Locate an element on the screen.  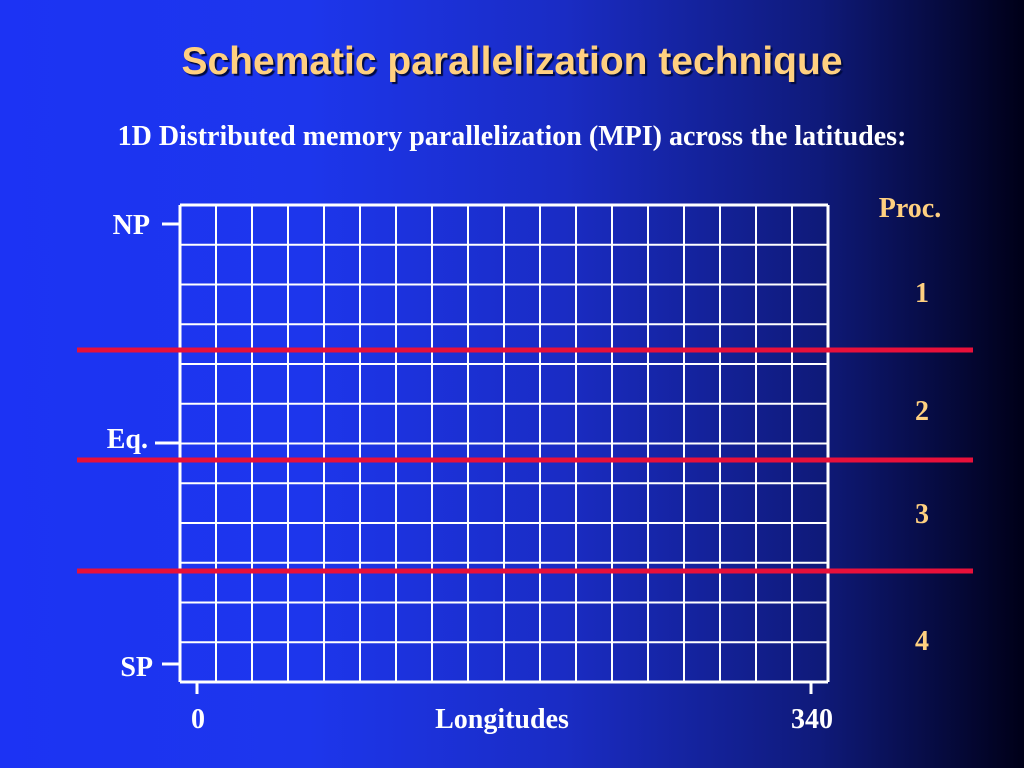
proc-label-1: 1 is located at coordinates (922, 293).